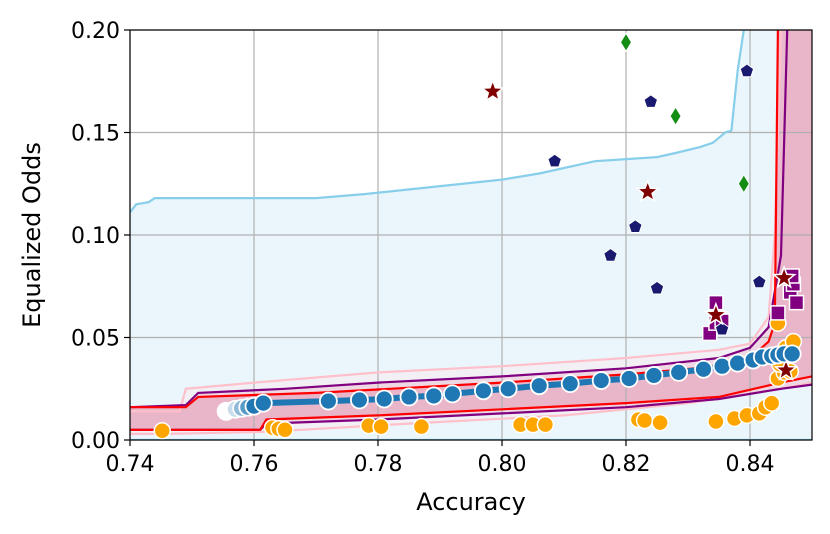 The height and width of the screenshot is (534, 830). I want to click on x-tick-label: 0.76, so click(254, 464).